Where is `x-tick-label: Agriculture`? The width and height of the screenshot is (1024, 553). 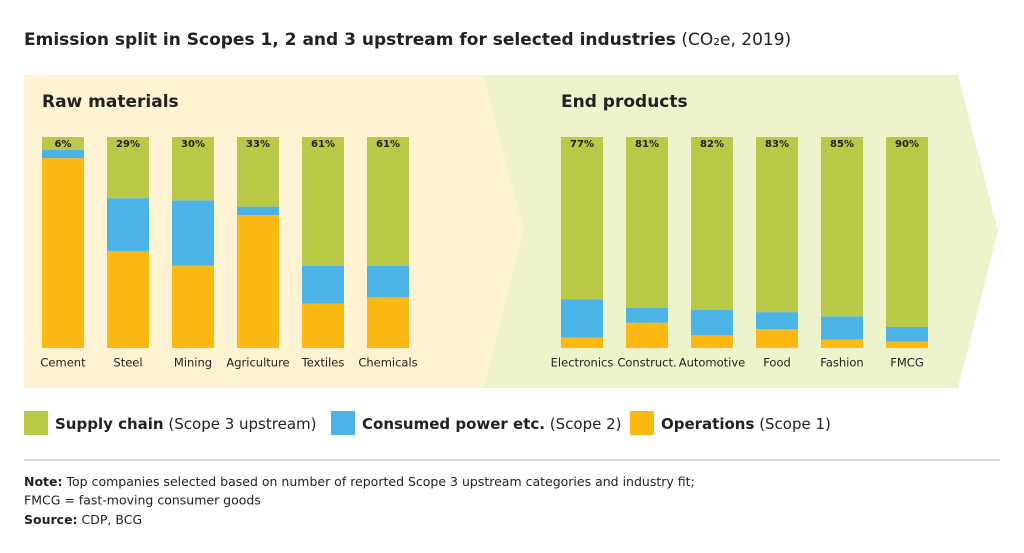 x-tick-label: Agriculture is located at coordinates (257, 363).